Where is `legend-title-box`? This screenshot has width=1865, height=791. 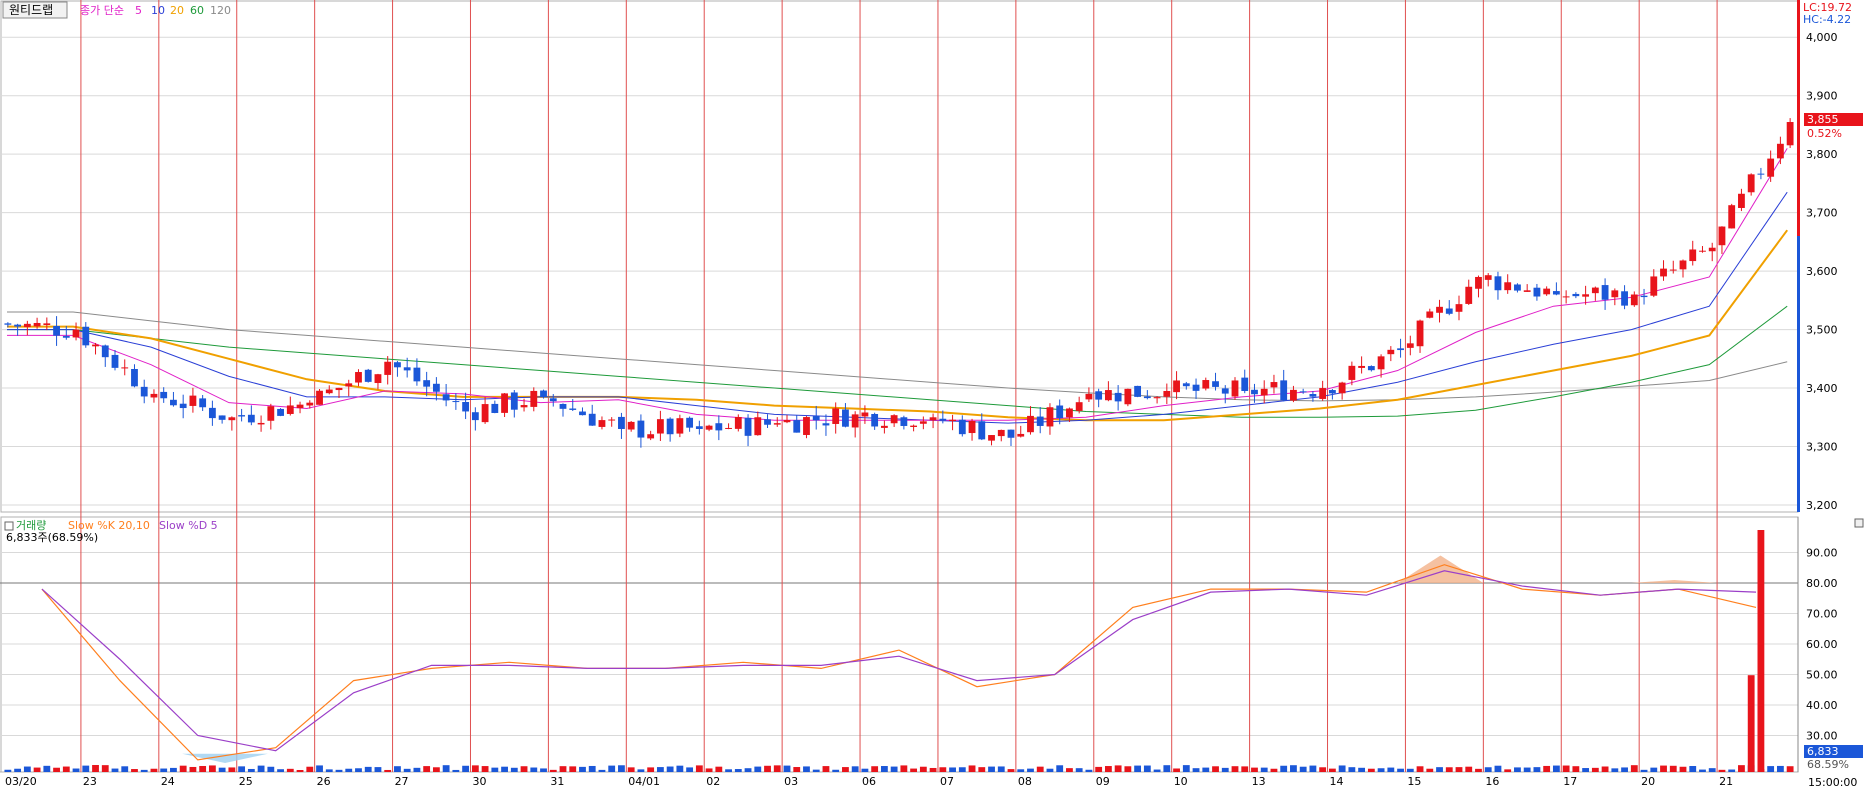 legend-title-box is located at coordinates (35, 10).